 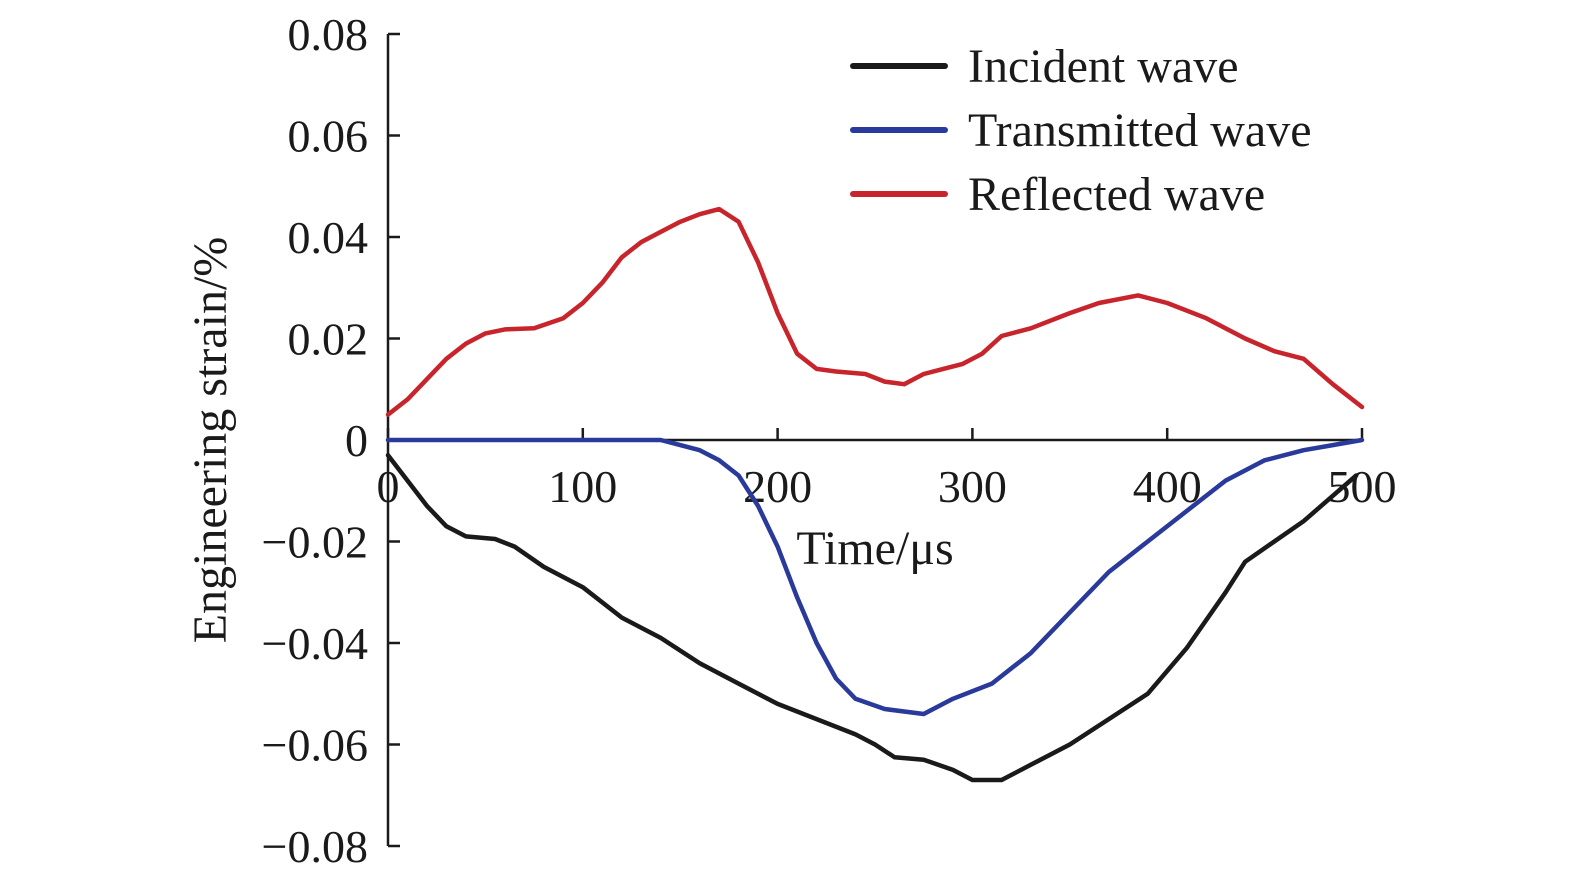 I want to click on y-tick-label: −0.04, so click(x=315, y=643).